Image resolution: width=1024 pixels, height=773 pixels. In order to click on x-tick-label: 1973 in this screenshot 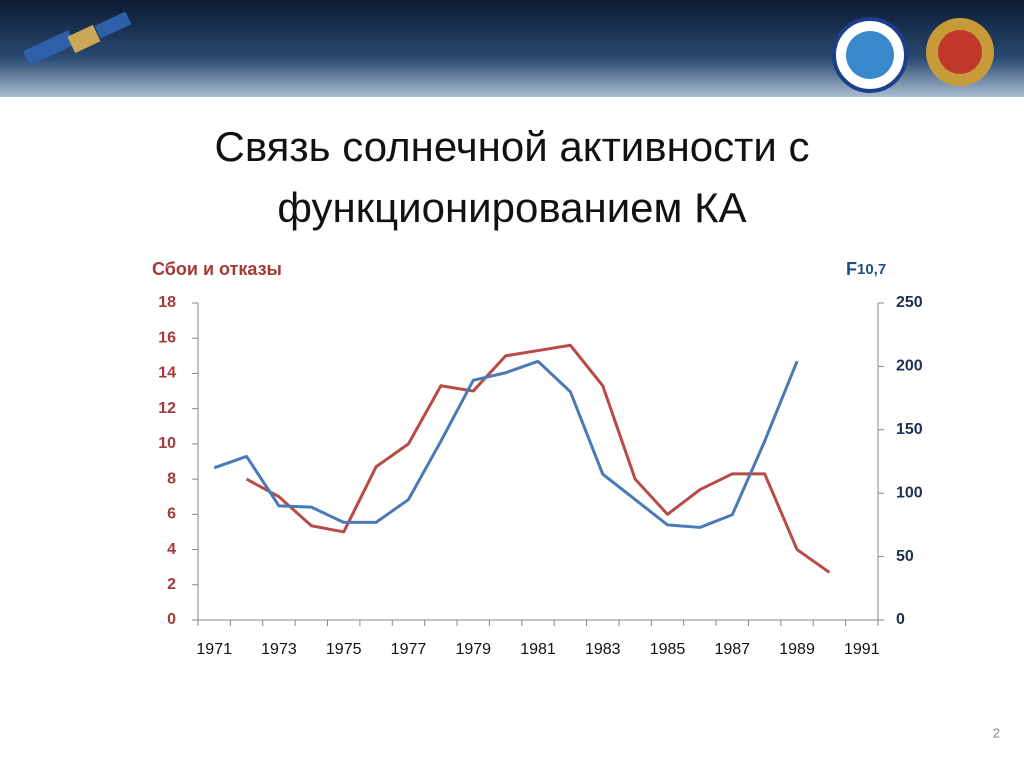, I will do `click(279, 649)`.